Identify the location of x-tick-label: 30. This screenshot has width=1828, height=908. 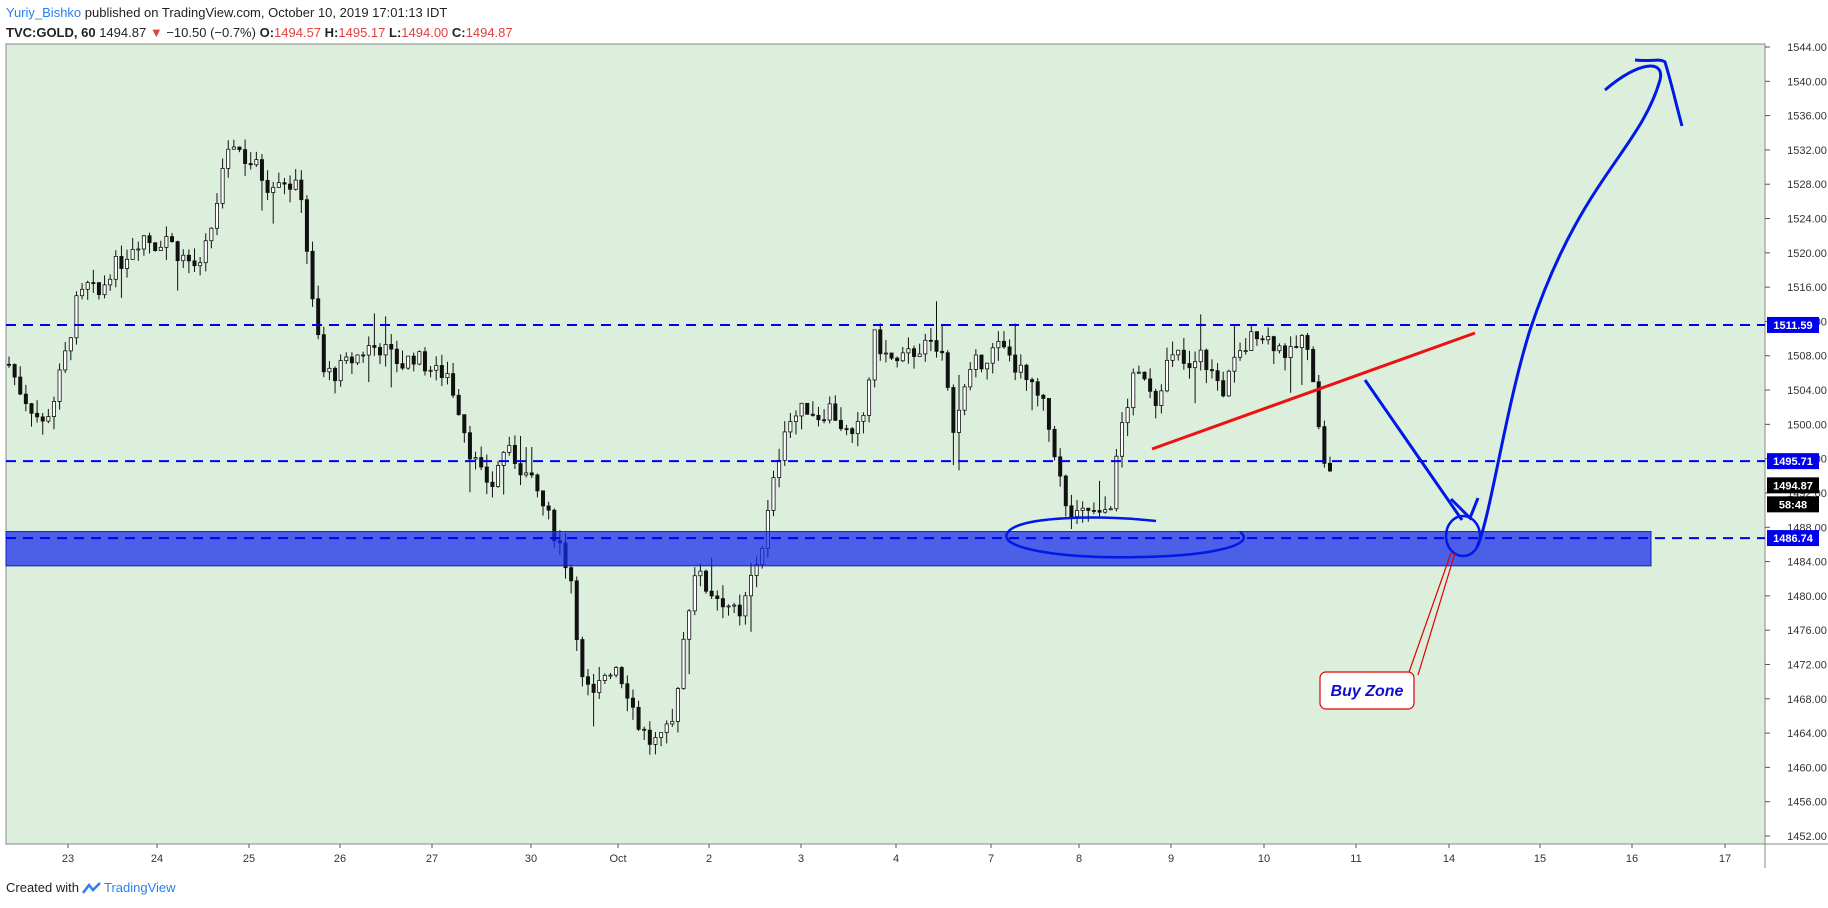
(531, 859).